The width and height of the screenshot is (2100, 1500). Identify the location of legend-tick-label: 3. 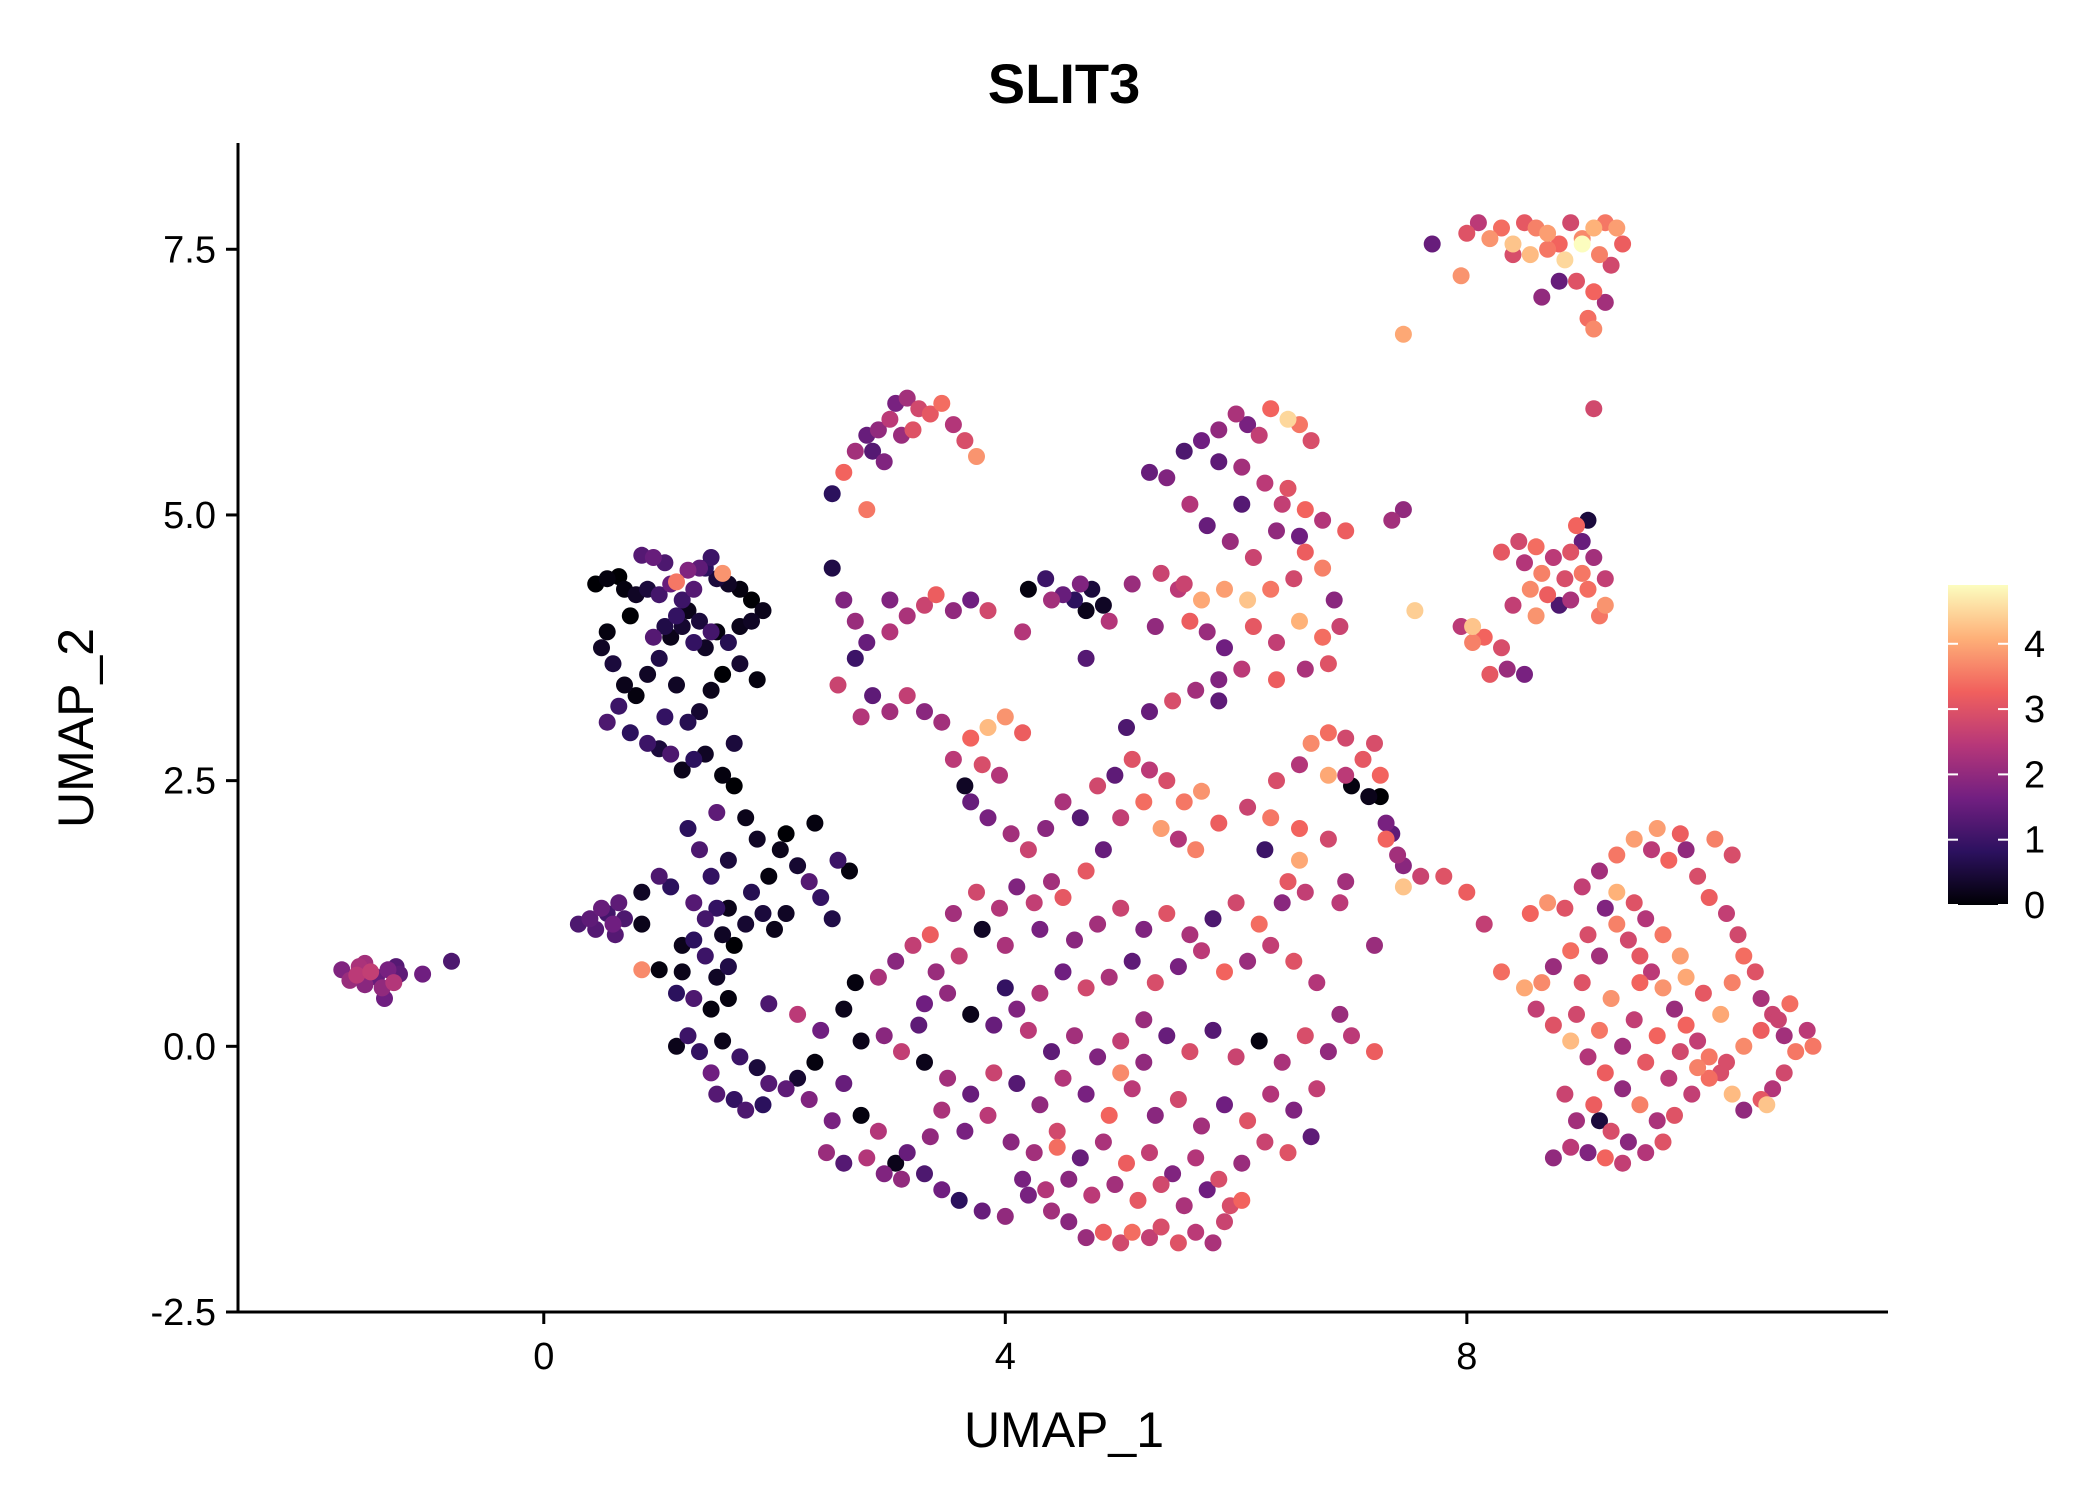
(2034, 710).